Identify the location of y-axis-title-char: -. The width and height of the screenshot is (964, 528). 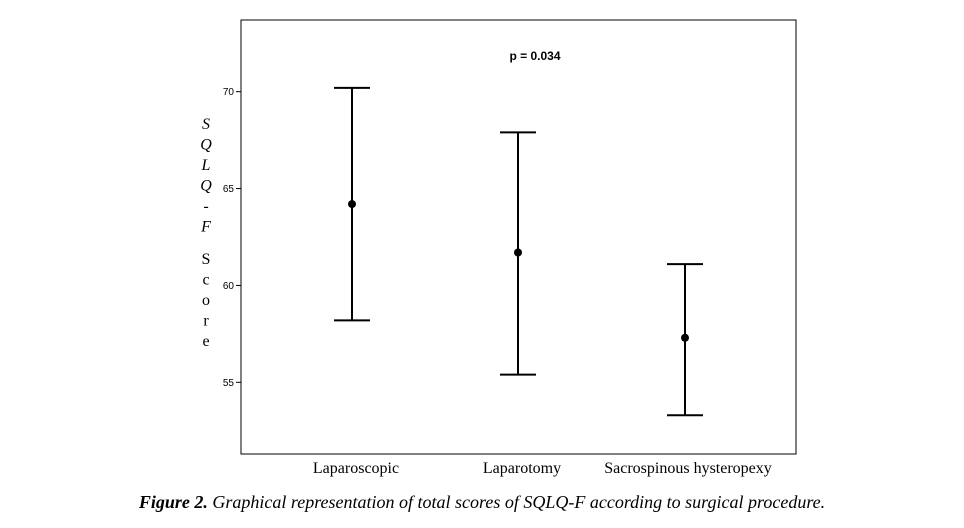
(205, 206).